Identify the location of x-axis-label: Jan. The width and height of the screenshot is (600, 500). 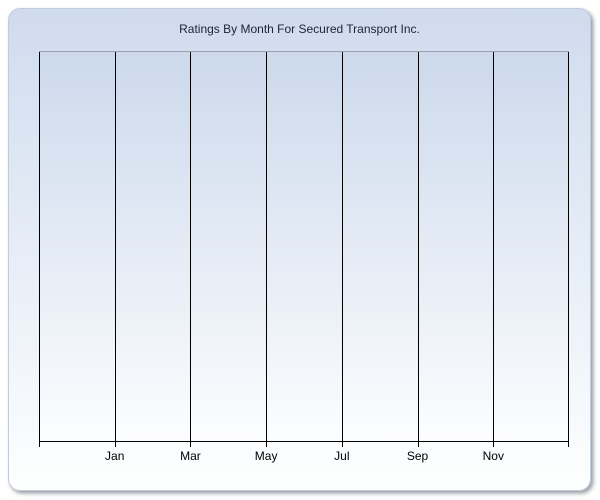
(115, 456).